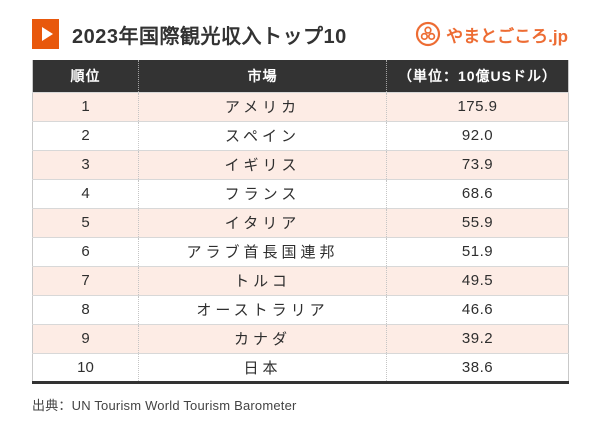 This screenshot has width=600, height=432. I want to click on market-cell: カナダ, so click(262, 338).